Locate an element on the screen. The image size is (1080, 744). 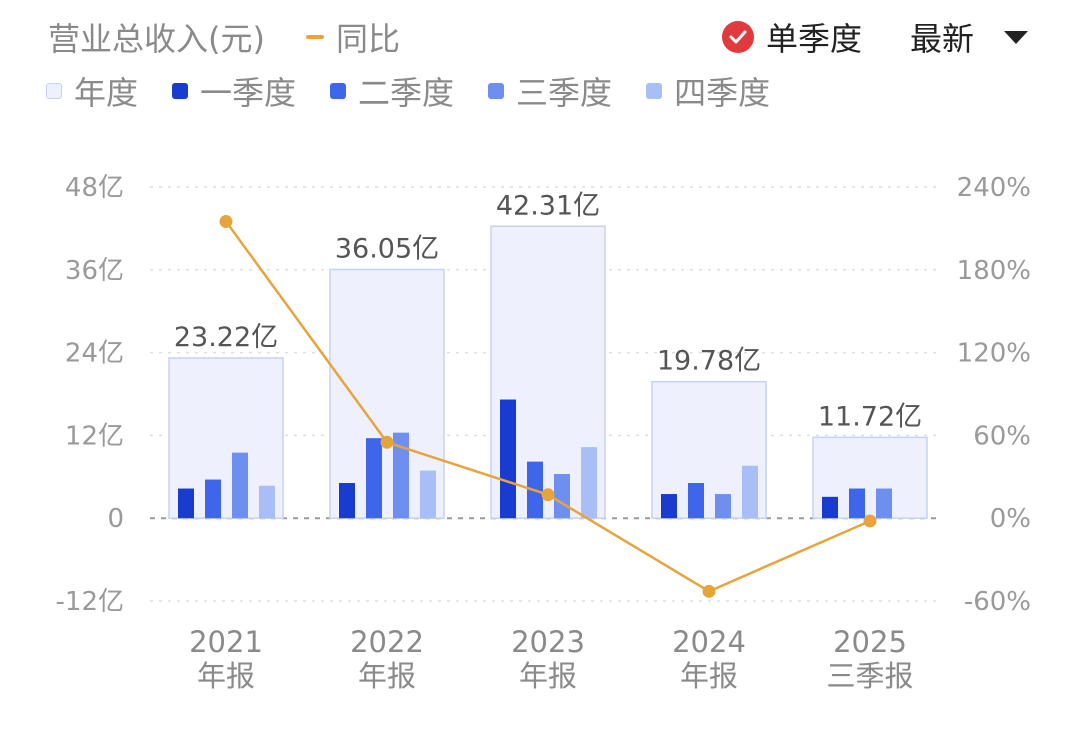
legend-item-q4: 四季度 is located at coordinates (708, 91).